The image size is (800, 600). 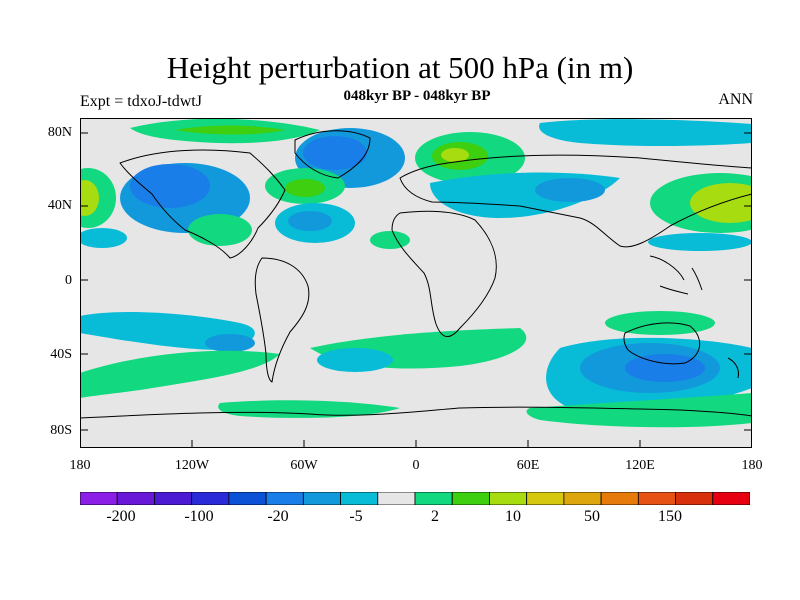 I want to click on colorbar-label-2: 2, so click(x=435, y=516).